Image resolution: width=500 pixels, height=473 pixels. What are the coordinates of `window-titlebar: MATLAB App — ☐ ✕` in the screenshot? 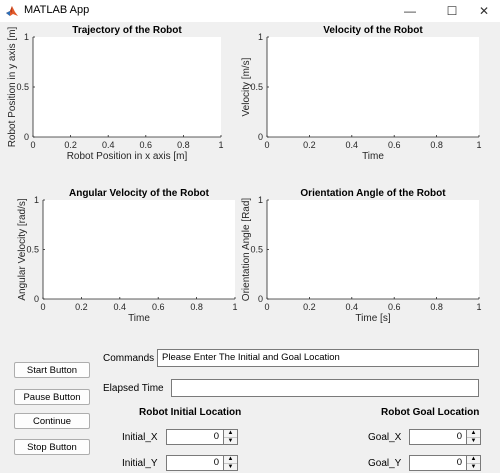 It's located at (250, 11).